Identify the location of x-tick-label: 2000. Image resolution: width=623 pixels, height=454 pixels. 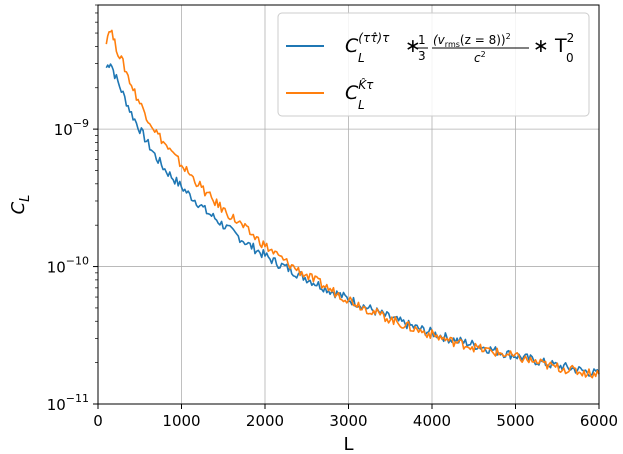
(265, 421).